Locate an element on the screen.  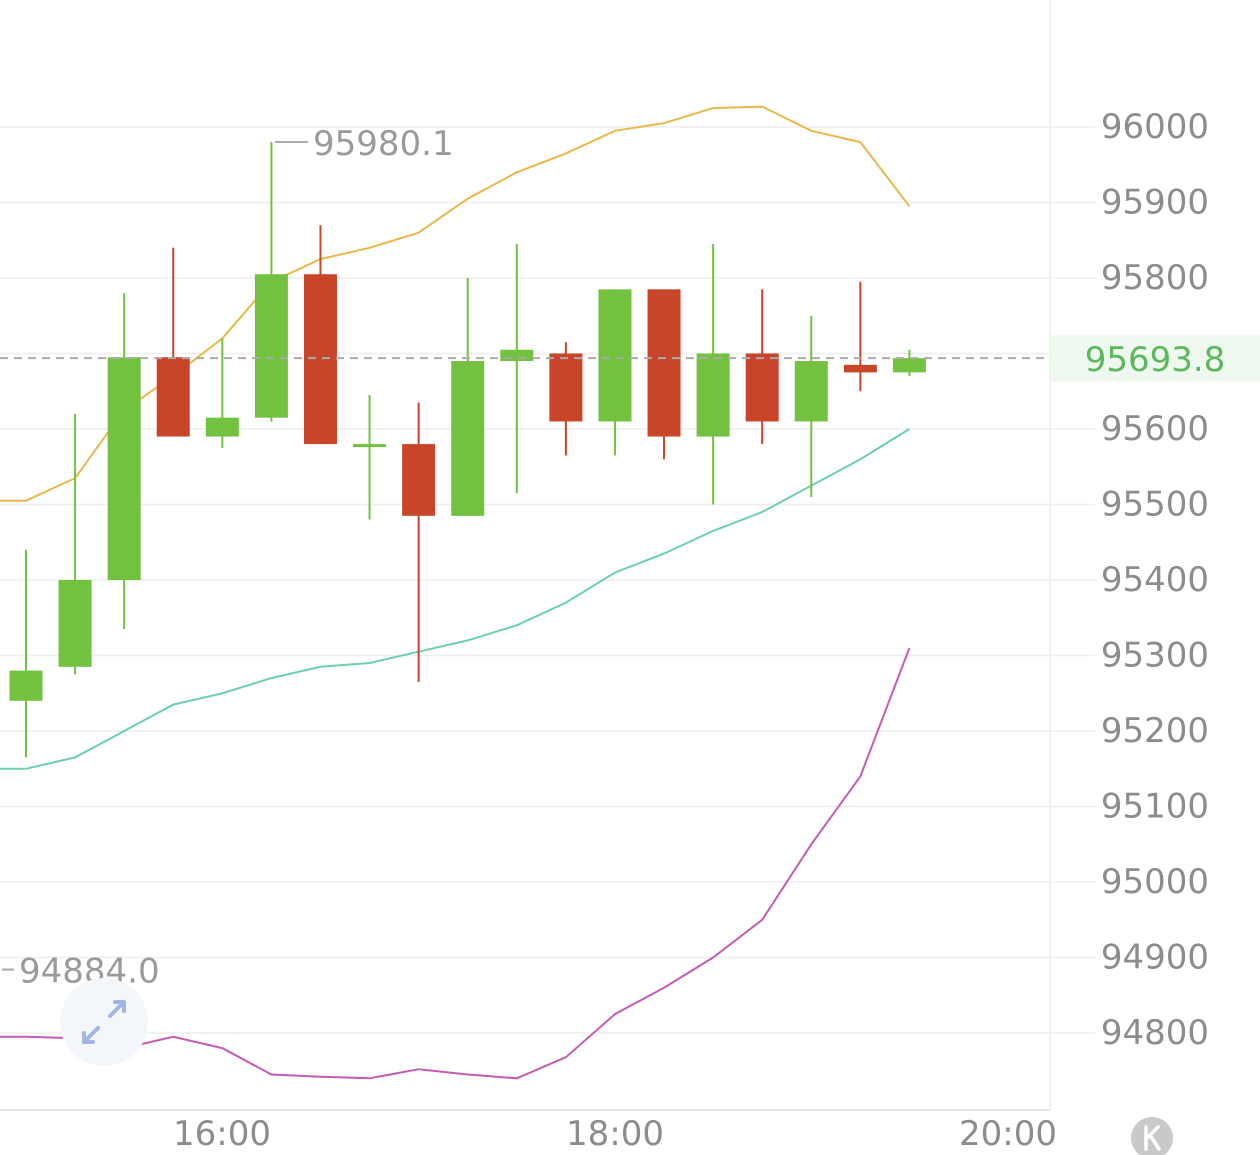
y-tick-label: 95800 is located at coordinates (1155, 278).